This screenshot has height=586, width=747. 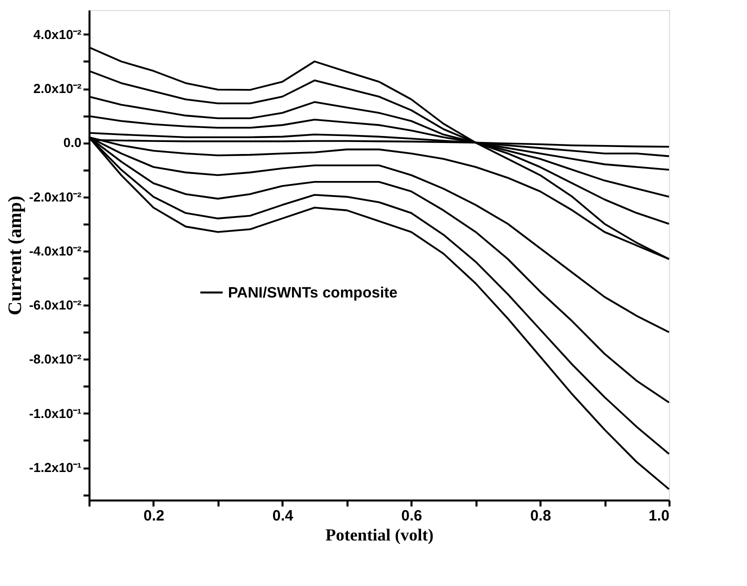 I want to click on x-axis-title: Potential (volt), so click(x=379, y=535).